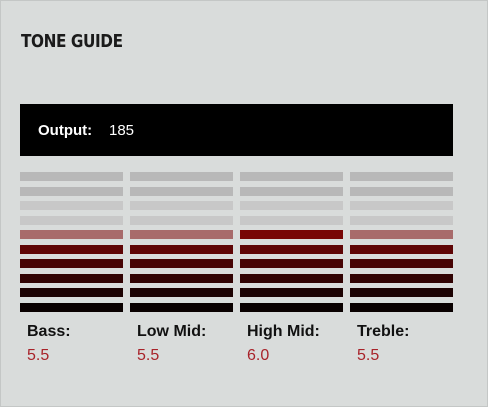 The width and height of the screenshot is (488, 407). I want to click on output-value: 185, so click(122, 130).